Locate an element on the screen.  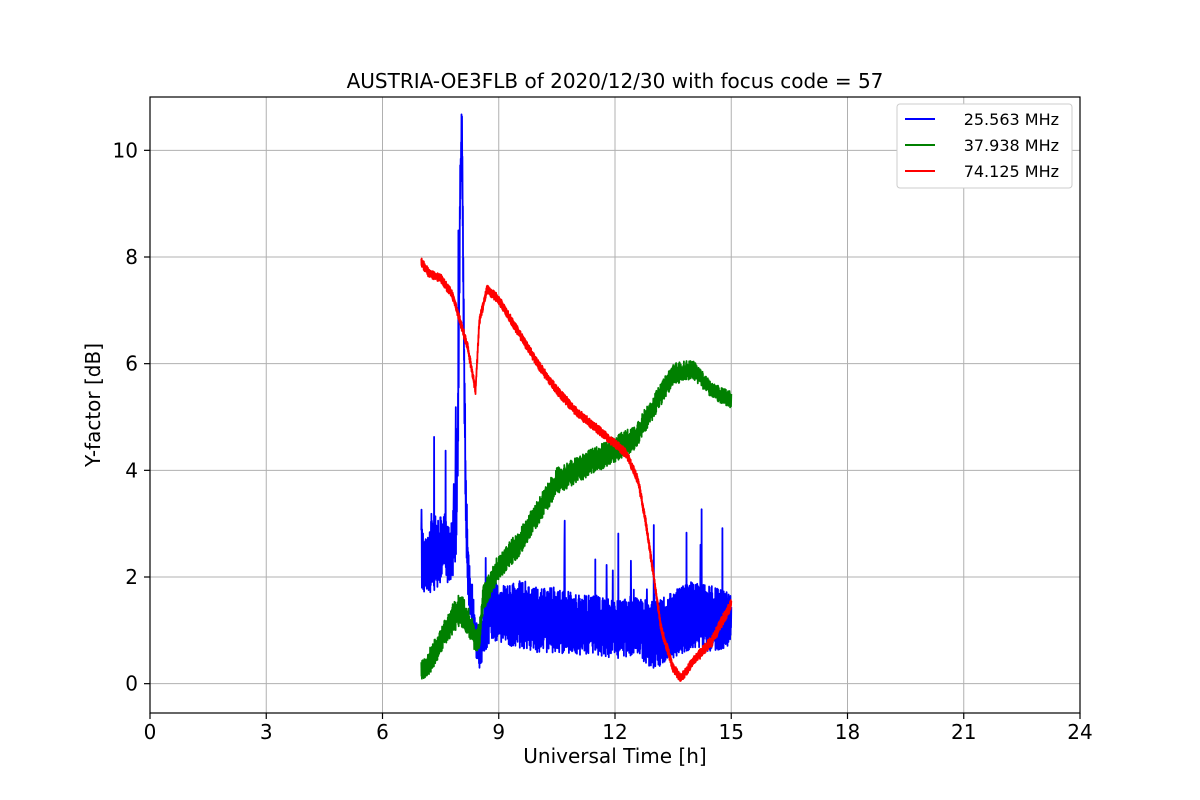
series-37938-mhz is located at coordinates (576, 520).